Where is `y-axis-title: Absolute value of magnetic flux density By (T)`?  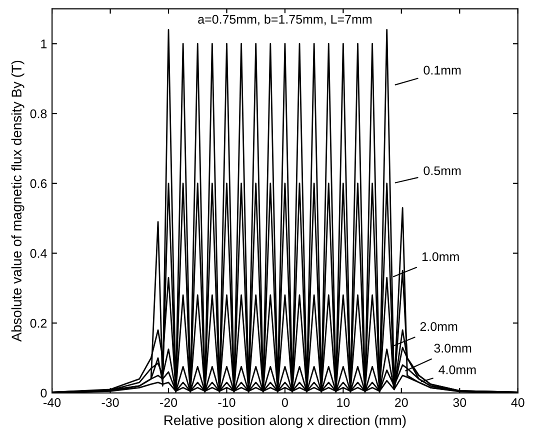
y-axis-title: Absolute value of magnetic flux density By (T) is located at coordinates (17, 201).